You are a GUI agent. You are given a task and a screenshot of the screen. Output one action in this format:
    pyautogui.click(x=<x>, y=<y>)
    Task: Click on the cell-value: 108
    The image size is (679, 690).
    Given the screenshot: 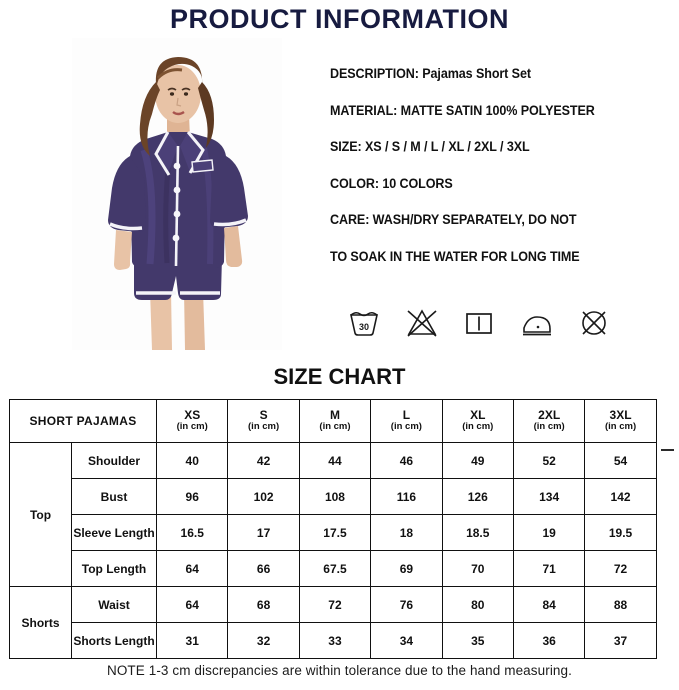 What is the action you would take?
    pyautogui.click(x=335, y=496)
    